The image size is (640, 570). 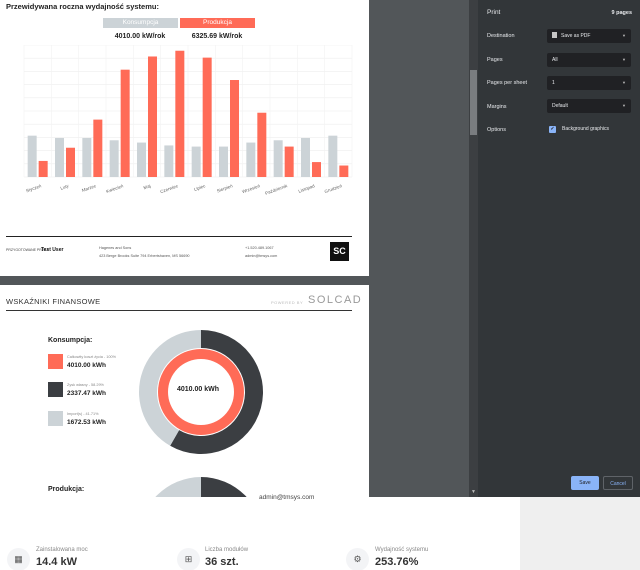 I want to click on pages-label: Pages, so click(x=495, y=60).